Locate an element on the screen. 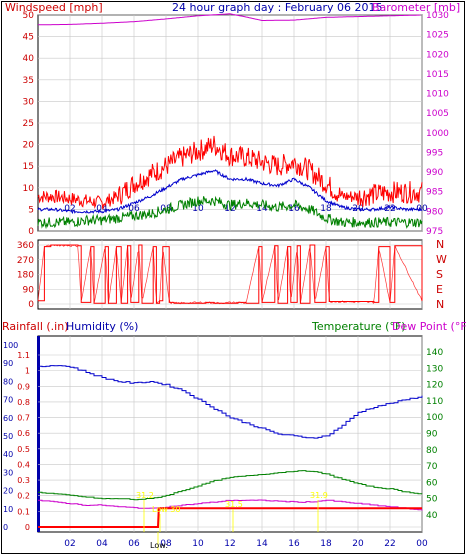 The width and height of the screenshot is (466, 555). rainfall-ticks: 0 0.1 0.2 0.3 0.4 0.5 0.6 0.7 0.8 0.9 1 1.1 is located at coordinates (23, 441).